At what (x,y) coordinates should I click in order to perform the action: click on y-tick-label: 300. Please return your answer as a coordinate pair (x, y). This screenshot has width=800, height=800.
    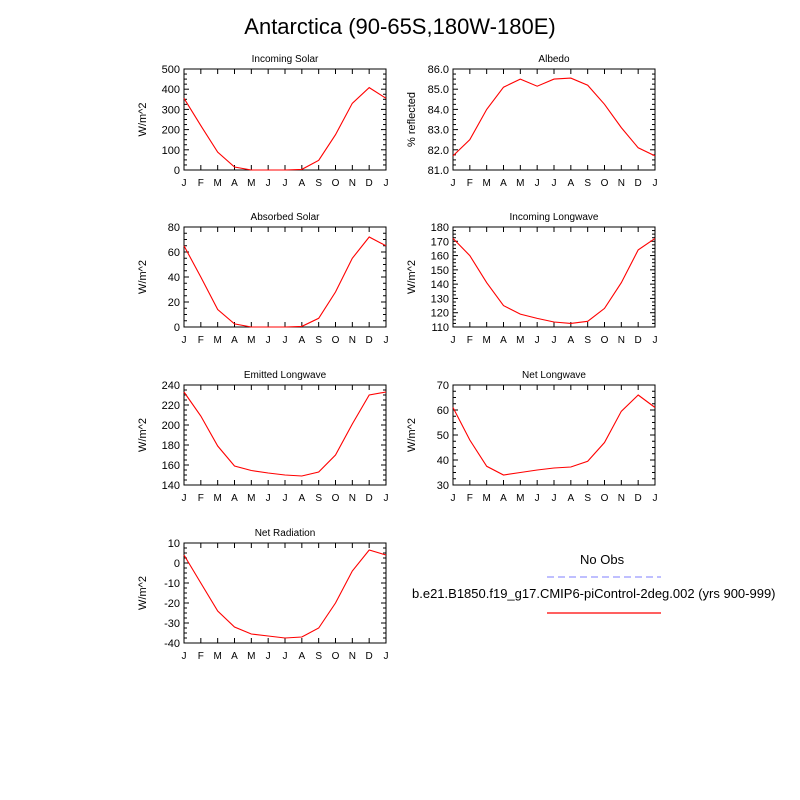
    Looking at the image, I should click on (171, 110).